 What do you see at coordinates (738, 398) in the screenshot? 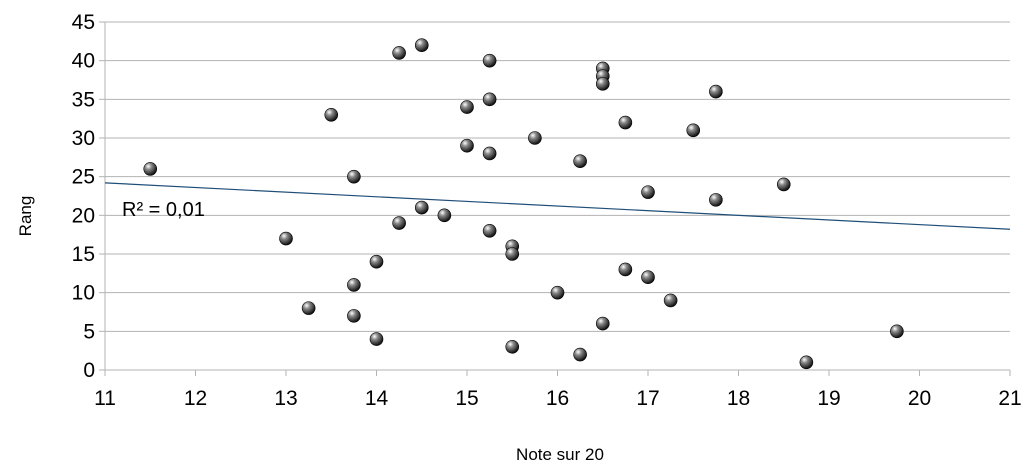
I see `x-tick-label: 18` at bounding box center [738, 398].